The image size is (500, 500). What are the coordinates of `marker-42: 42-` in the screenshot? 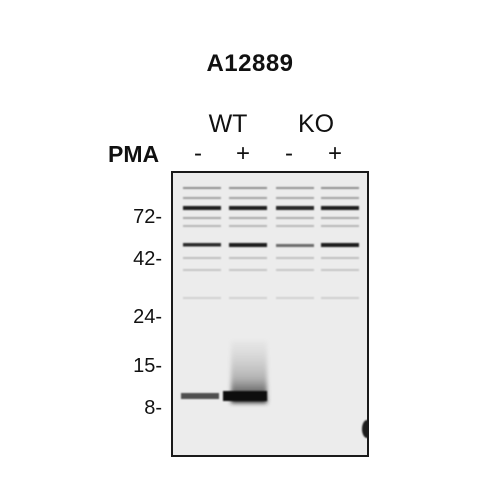 It's located at (147, 259).